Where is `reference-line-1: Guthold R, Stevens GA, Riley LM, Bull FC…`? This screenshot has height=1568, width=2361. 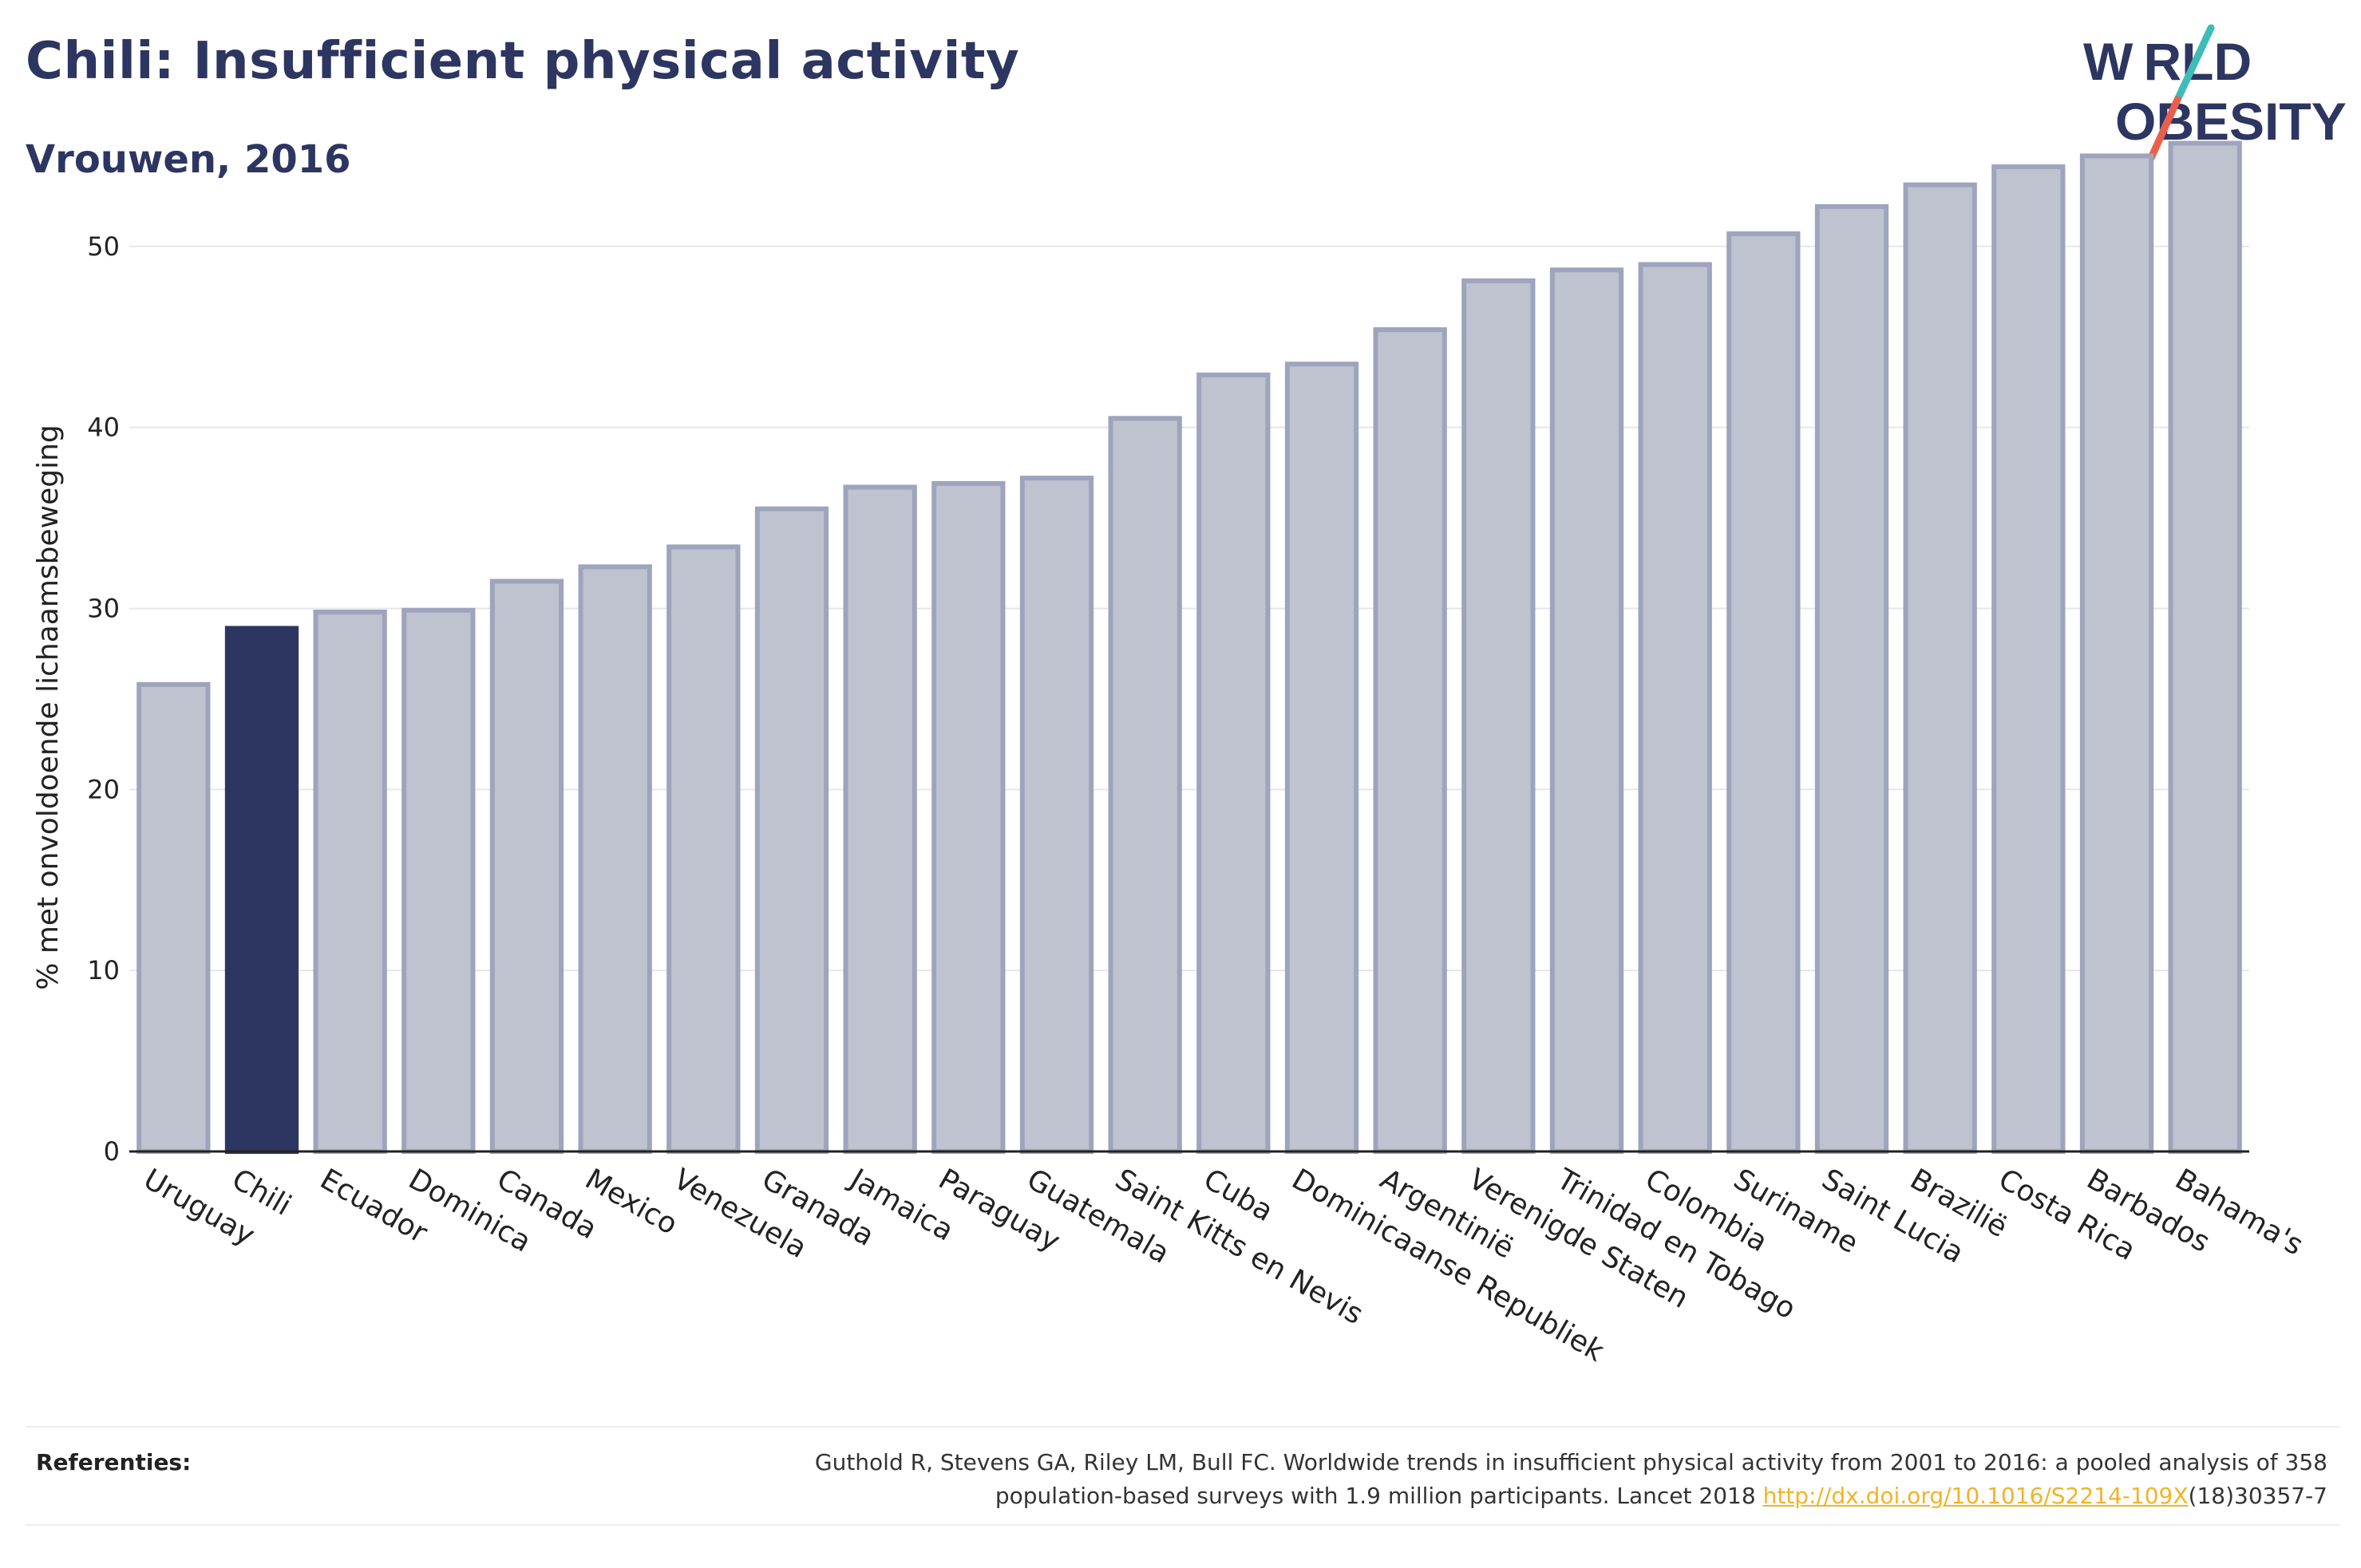
reference-line-1: Guthold R, Stevens GA, Riley LM, Bull FC… is located at coordinates (1570, 1462).